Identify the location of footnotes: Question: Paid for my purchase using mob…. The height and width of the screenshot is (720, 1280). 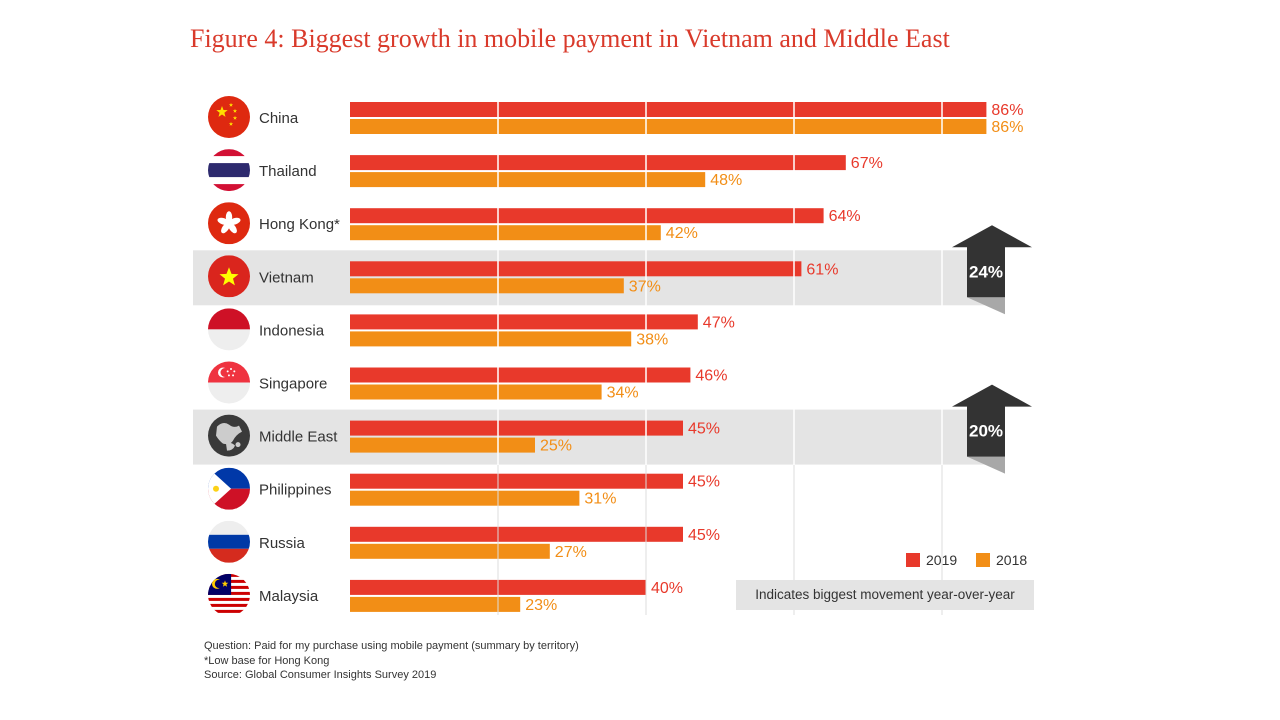
(391, 661).